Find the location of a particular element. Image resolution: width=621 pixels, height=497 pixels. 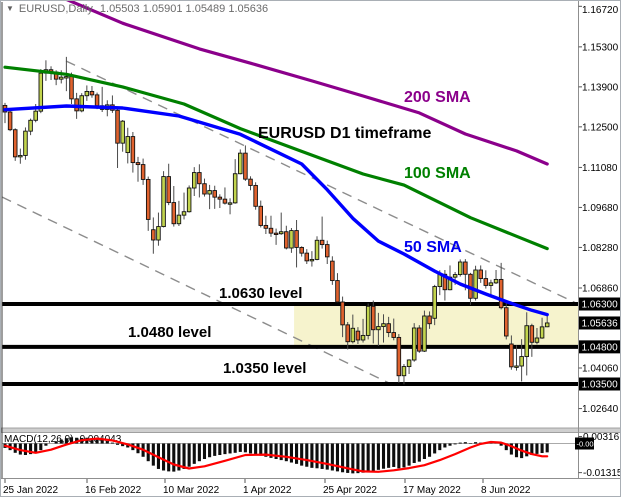

svg-text: 1.06300 is located at coordinates (600, 305).